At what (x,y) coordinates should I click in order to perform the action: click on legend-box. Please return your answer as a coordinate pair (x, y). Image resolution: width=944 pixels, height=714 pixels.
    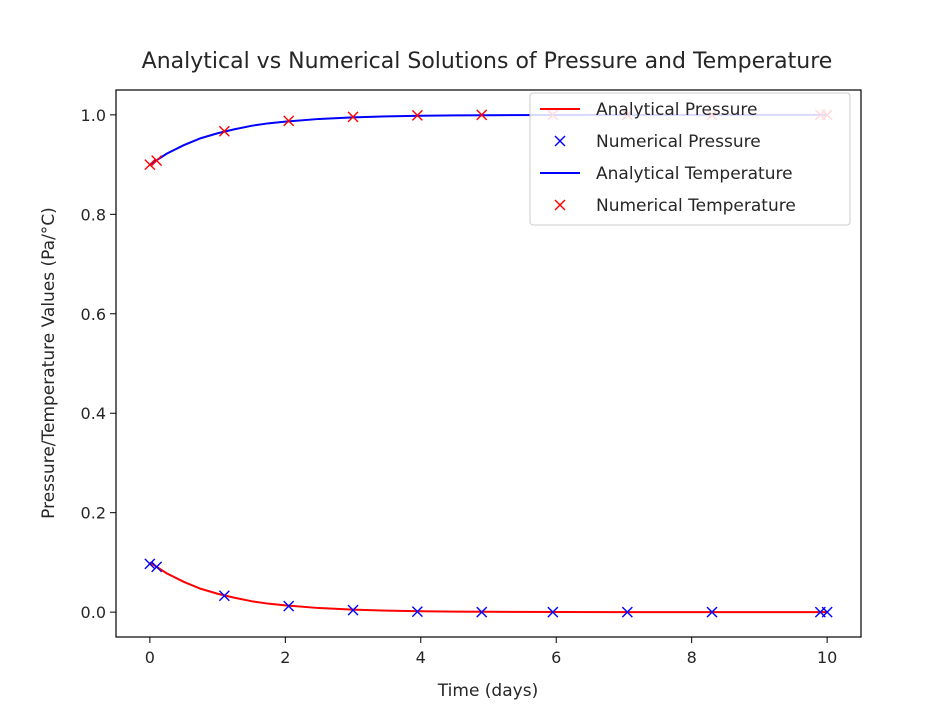
    Looking at the image, I should click on (690, 159).